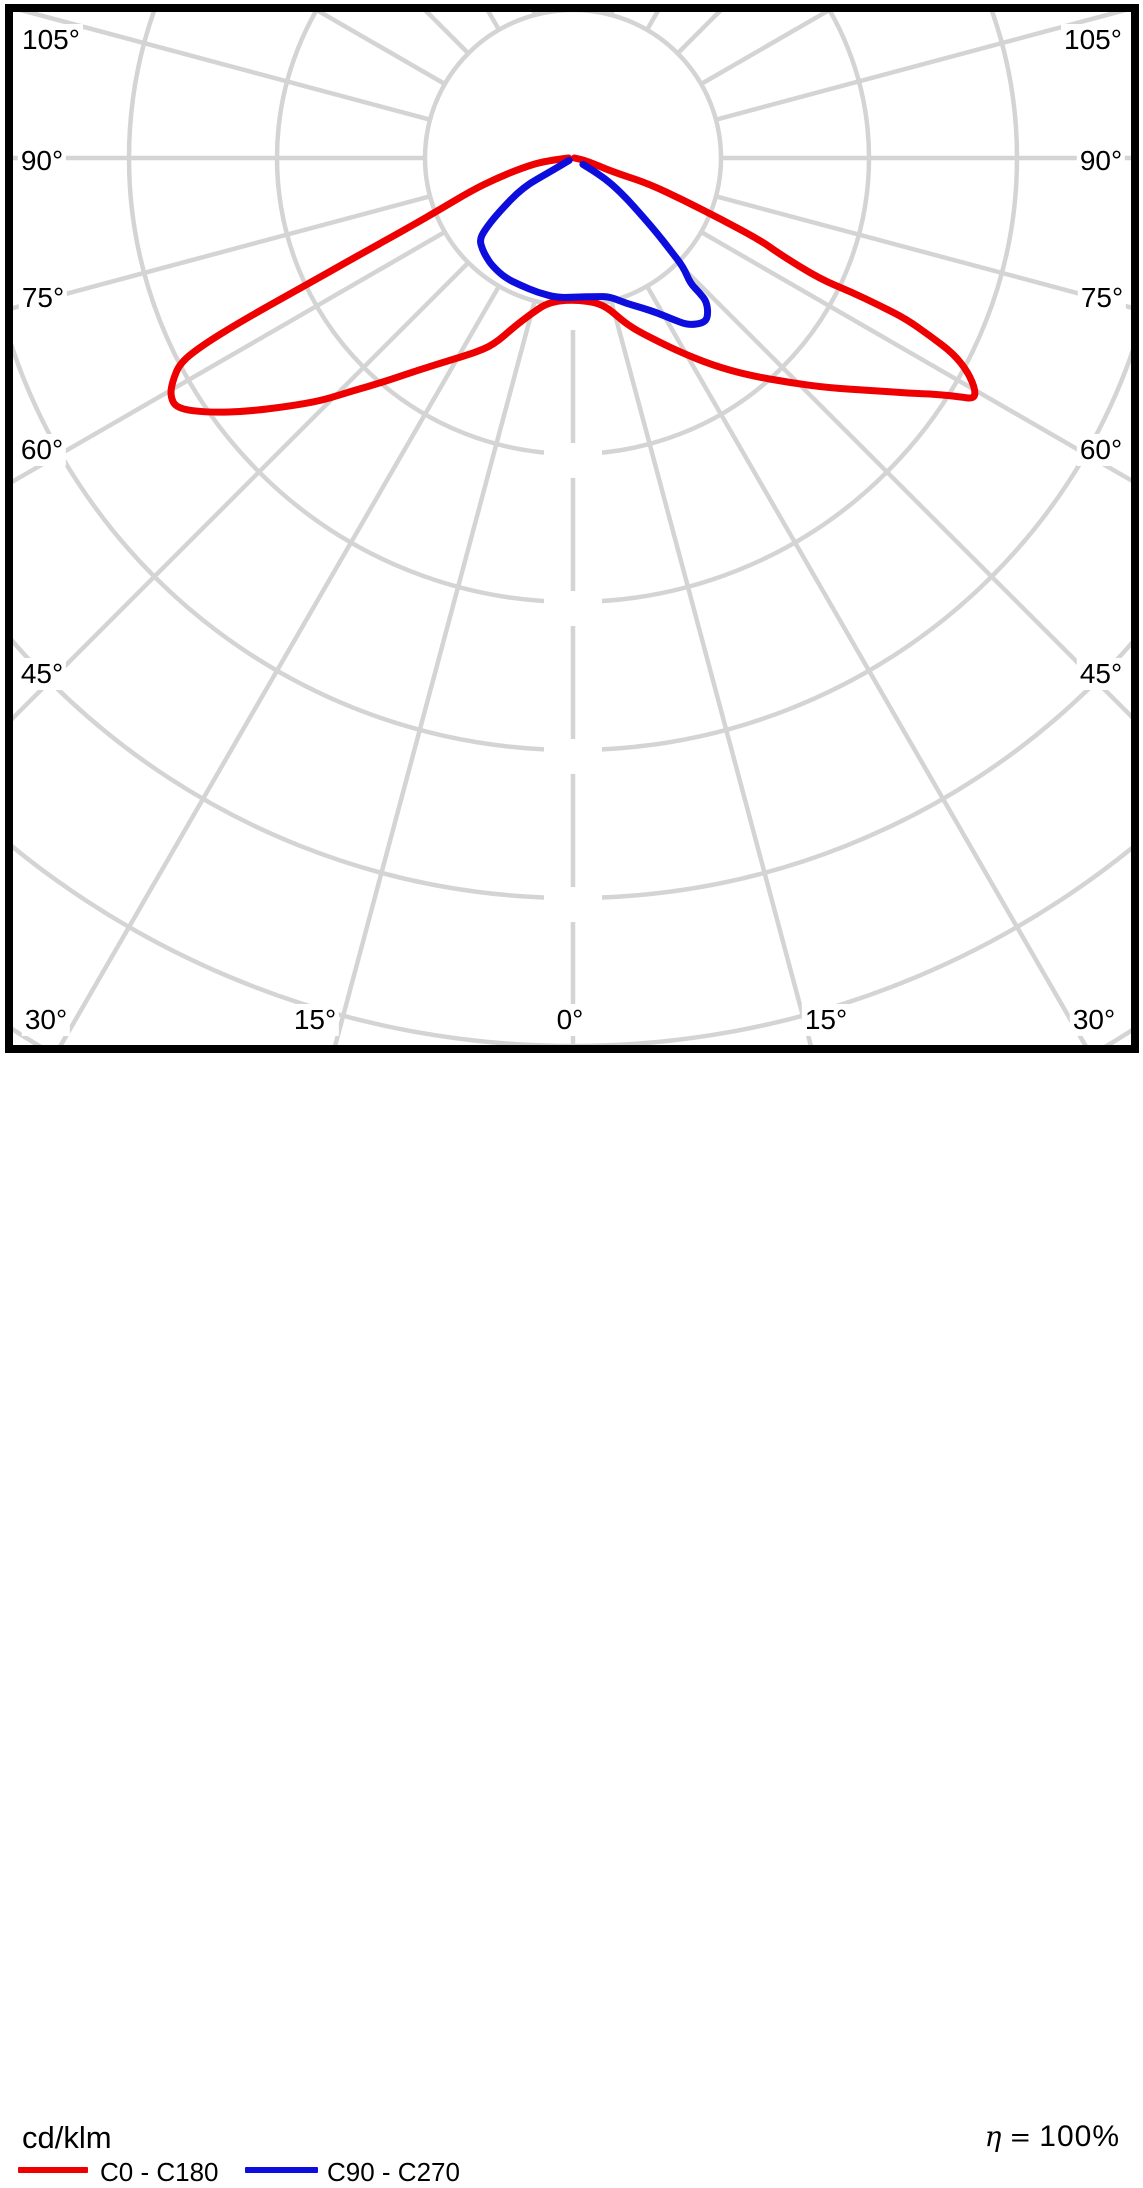  I want to click on efficiency-label: η = 100%, so click(1052, 2137).